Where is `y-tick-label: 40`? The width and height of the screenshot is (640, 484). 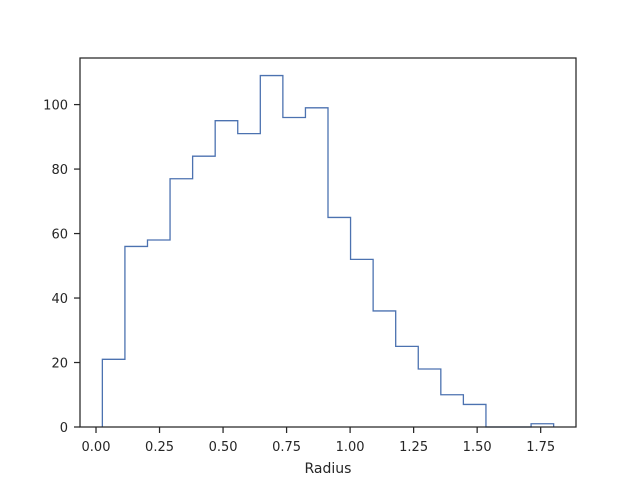 y-tick-label: 40 is located at coordinates (59, 299).